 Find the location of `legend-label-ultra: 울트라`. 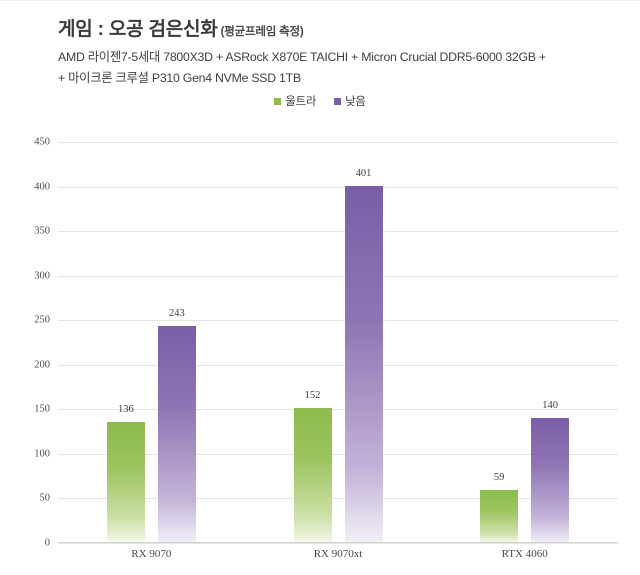

legend-label-ultra: 울트라 is located at coordinates (301, 102).